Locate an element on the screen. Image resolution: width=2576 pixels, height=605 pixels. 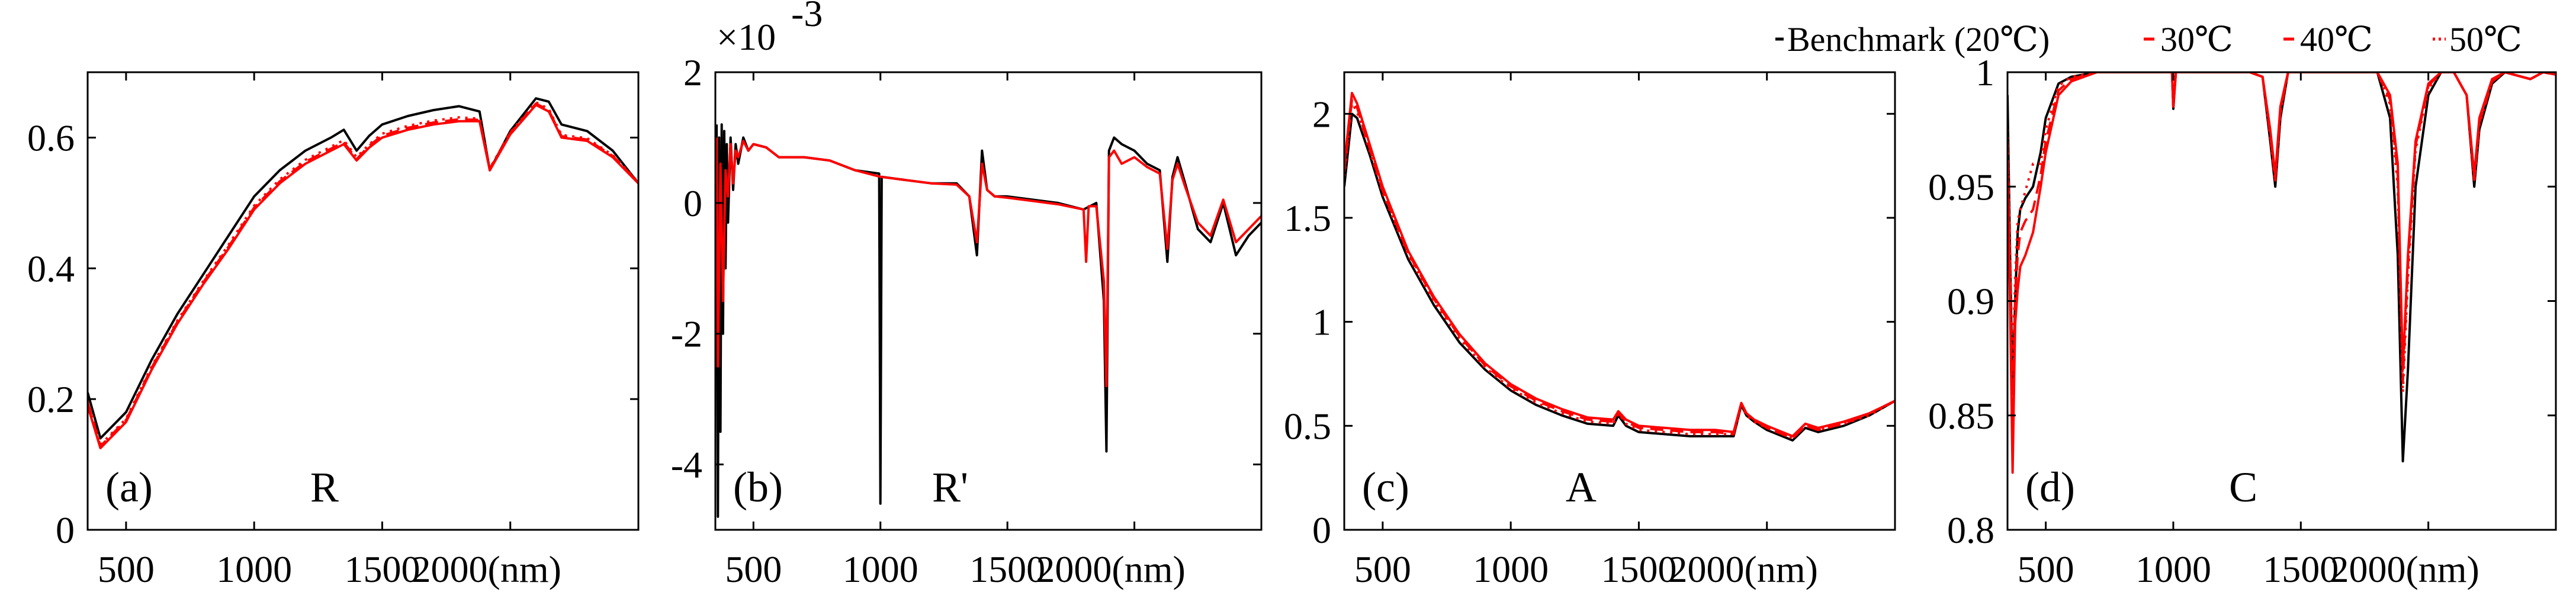
legend-label: Benchmark (20℃) is located at coordinates (1918, 39).